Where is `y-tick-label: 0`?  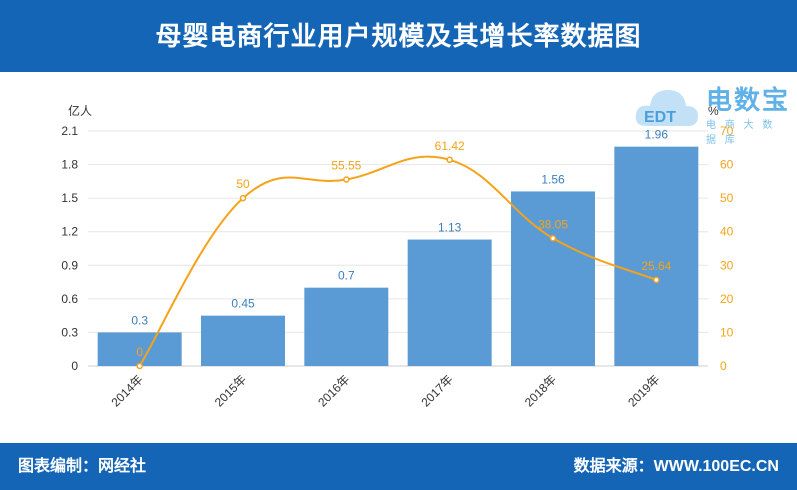
y-tick-label: 0 is located at coordinates (74, 366).